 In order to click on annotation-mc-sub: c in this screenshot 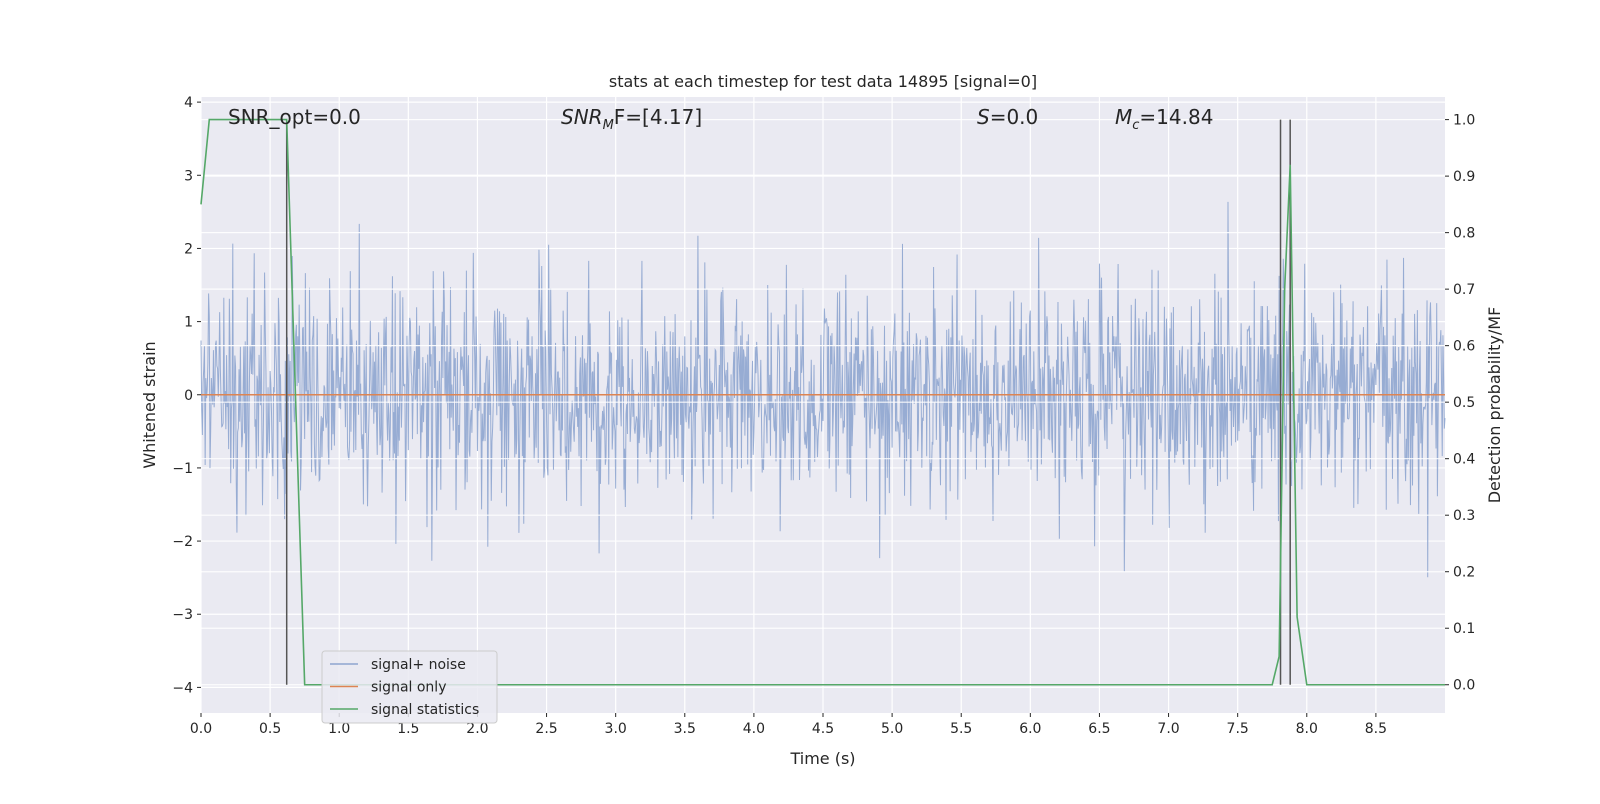, I will do `click(1135, 125)`.